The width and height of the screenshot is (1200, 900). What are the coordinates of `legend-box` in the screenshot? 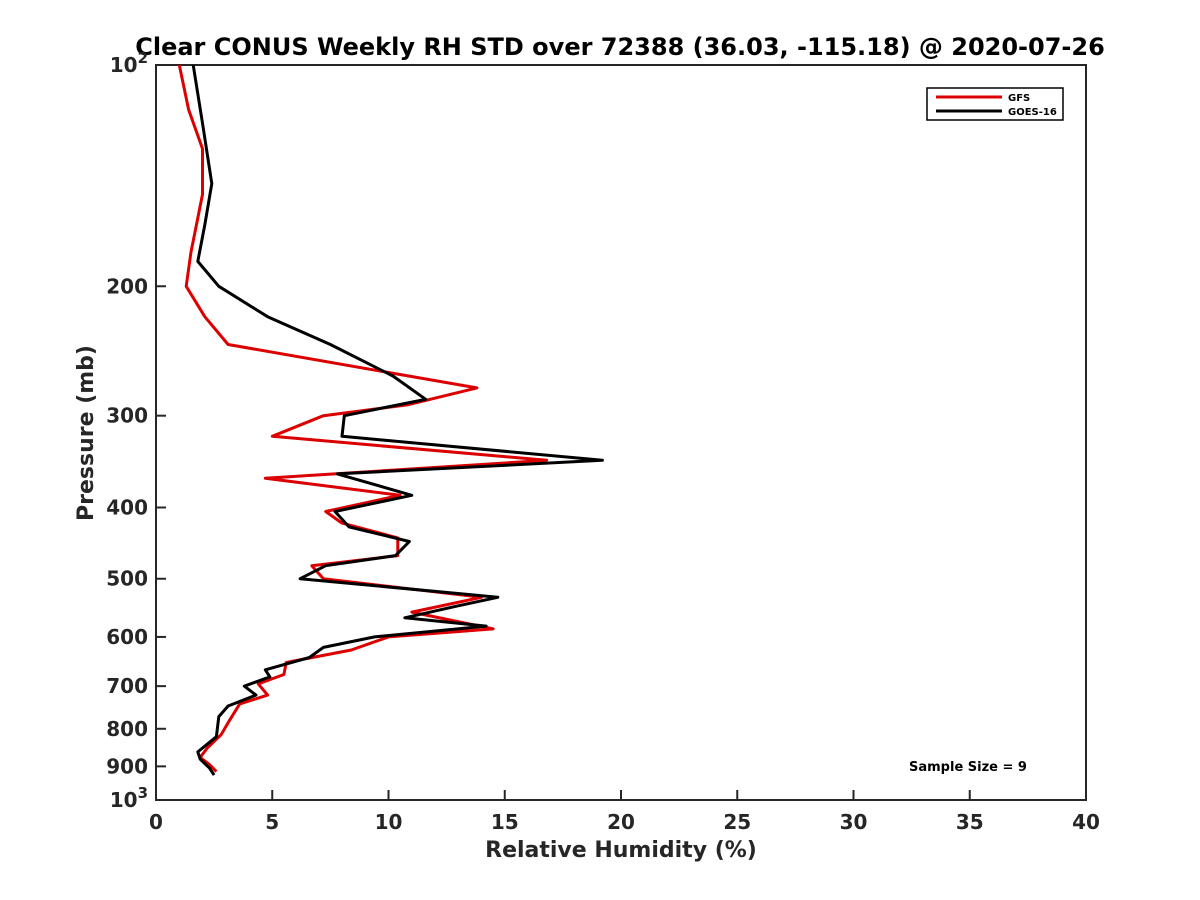 It's located at (995, 104).